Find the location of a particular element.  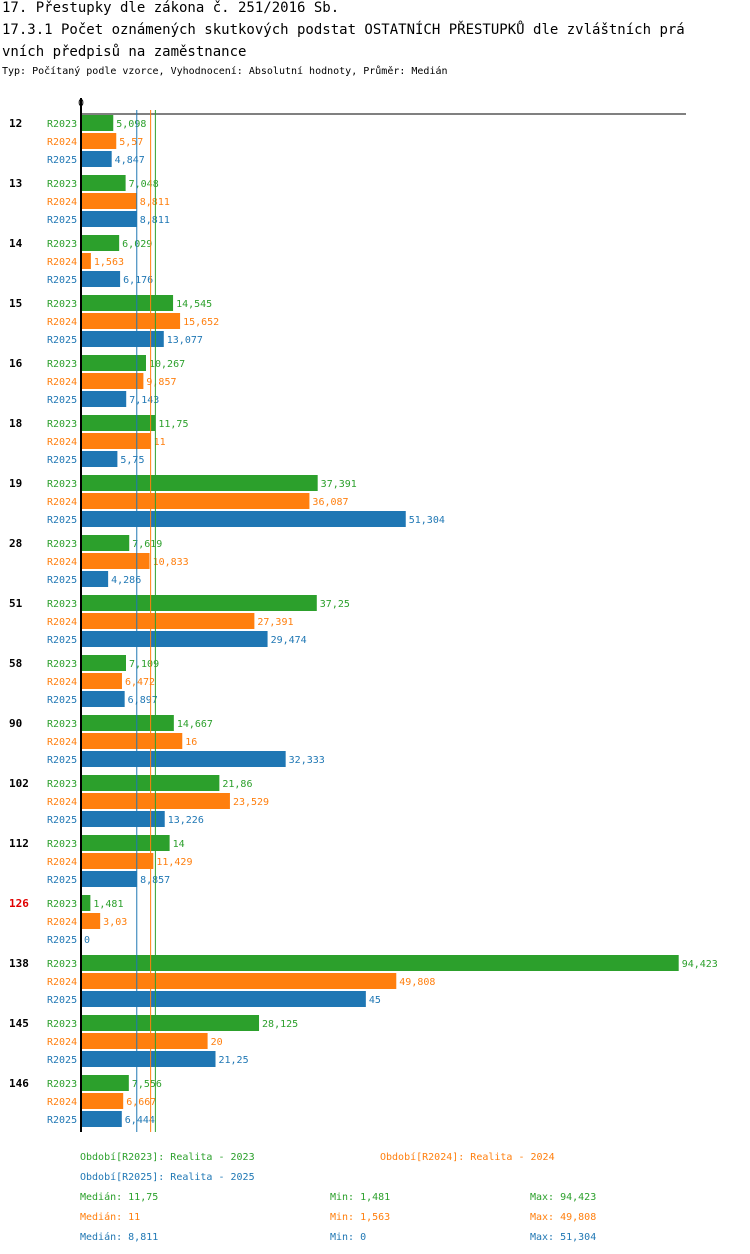

category-label-19: 19 is located at coordinates (15, 483).